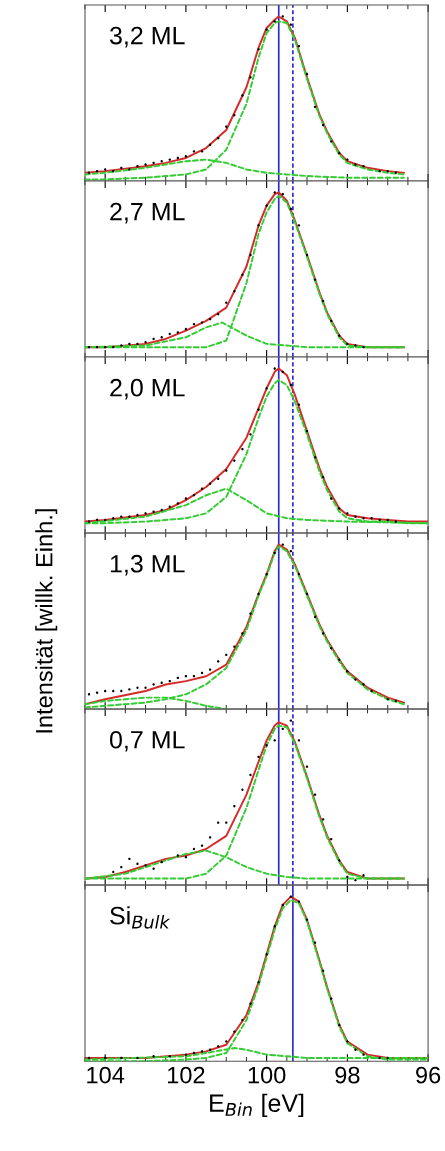  Describe the element at coordinates (147, 565) in the screenshot. I see `chart-title: 1,3 ML` at that location.